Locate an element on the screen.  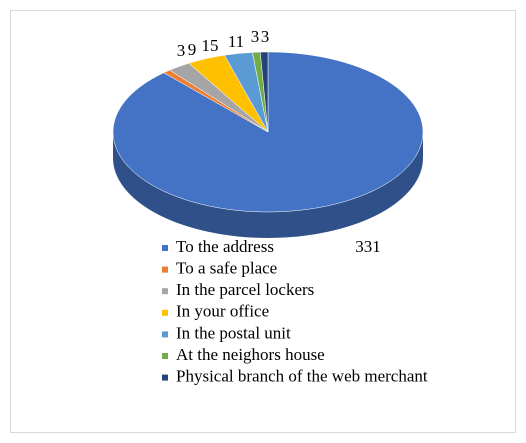
legend-label: In the postal unit is located at coordinates (233, 332).